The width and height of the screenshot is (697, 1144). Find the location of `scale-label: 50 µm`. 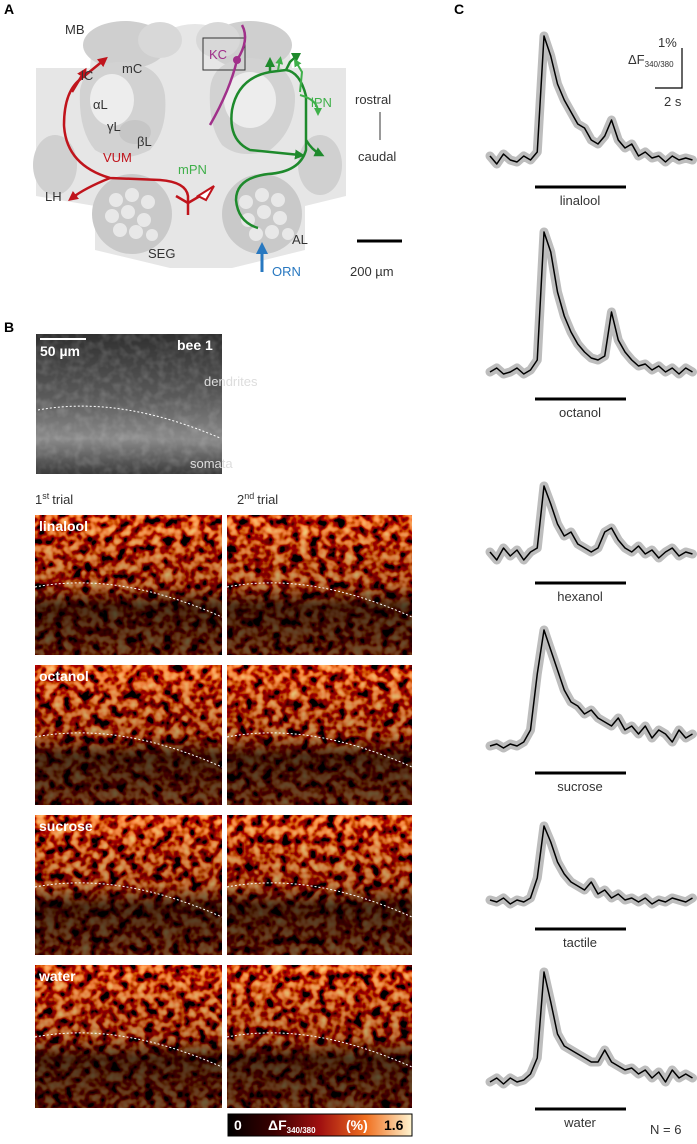

scale-label: 50 µm is located at coordinates (60, 351).